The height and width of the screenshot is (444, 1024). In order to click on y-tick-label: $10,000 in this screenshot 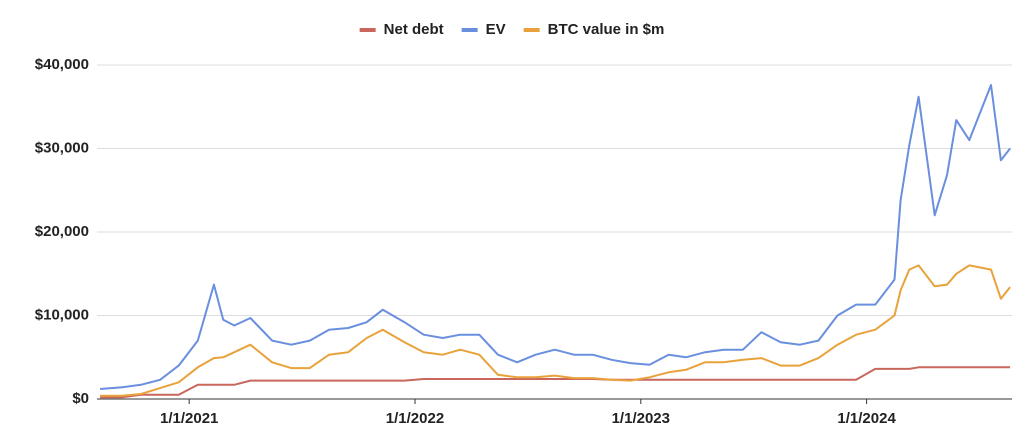, I will do `click(62, 314)`.